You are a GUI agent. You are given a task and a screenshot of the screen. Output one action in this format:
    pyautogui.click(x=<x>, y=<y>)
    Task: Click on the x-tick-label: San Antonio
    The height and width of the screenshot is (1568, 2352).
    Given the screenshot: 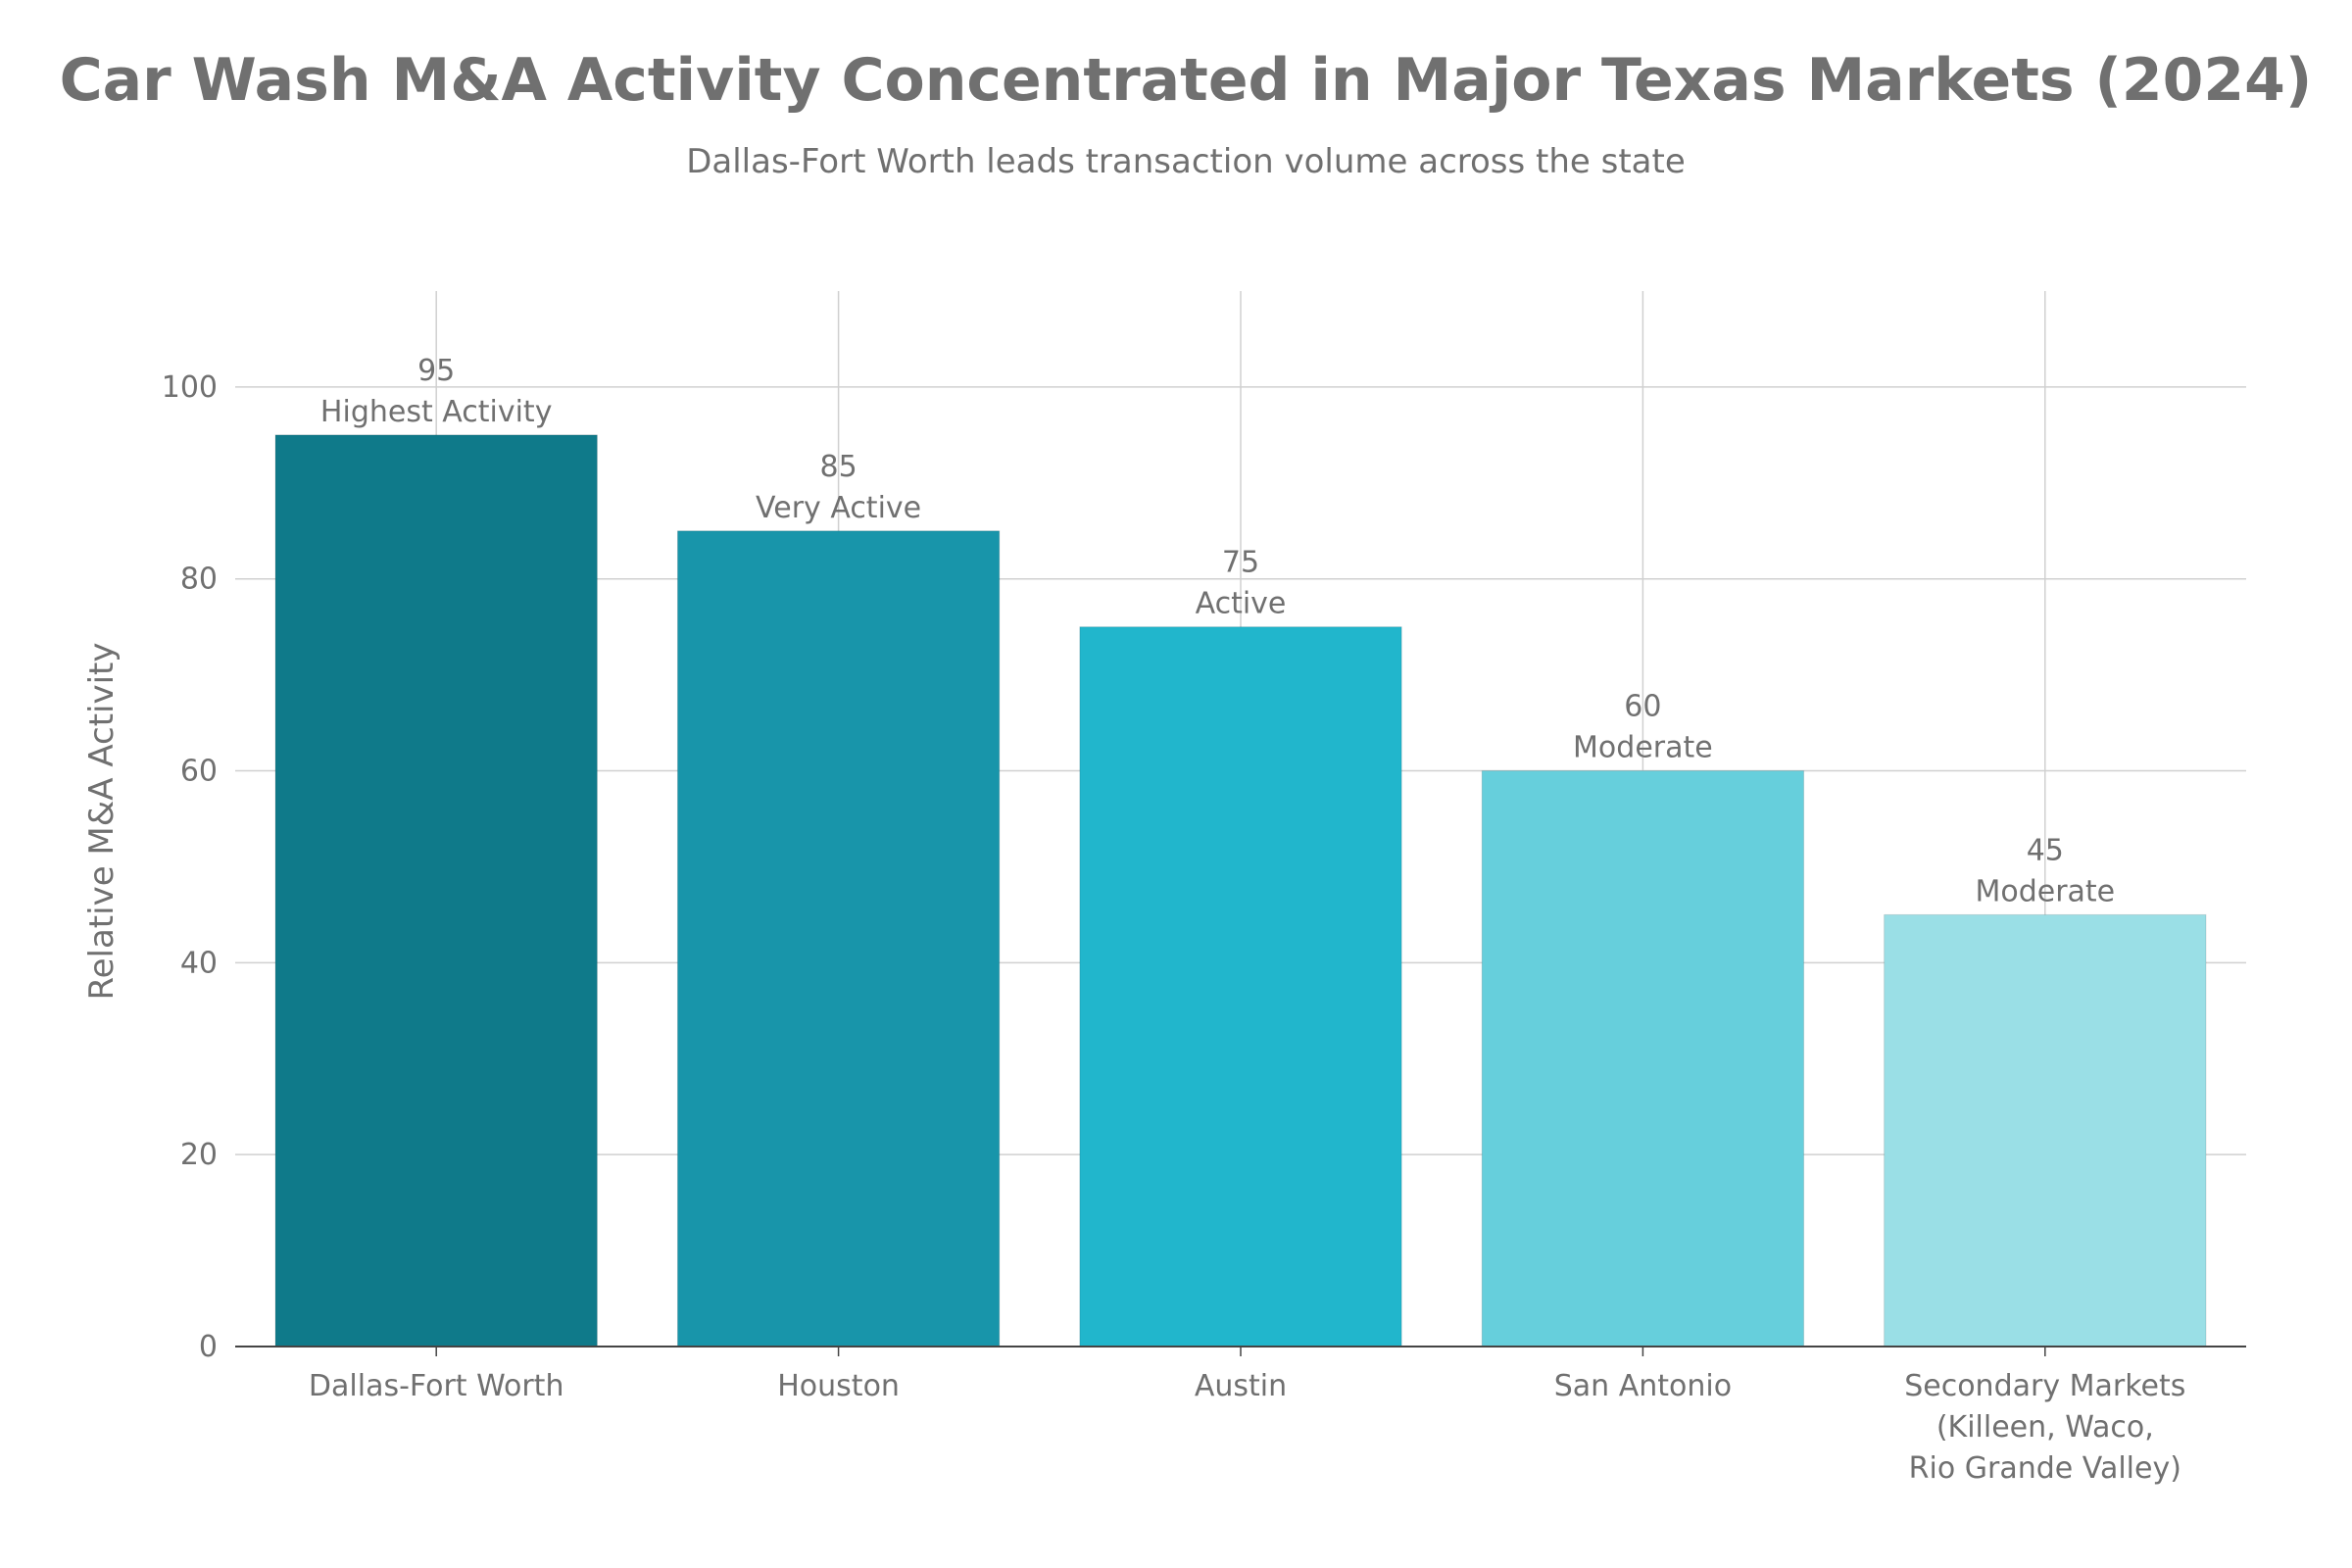 What is the action you would take?
    pyautogui.click(x=1643, y=1386)
    